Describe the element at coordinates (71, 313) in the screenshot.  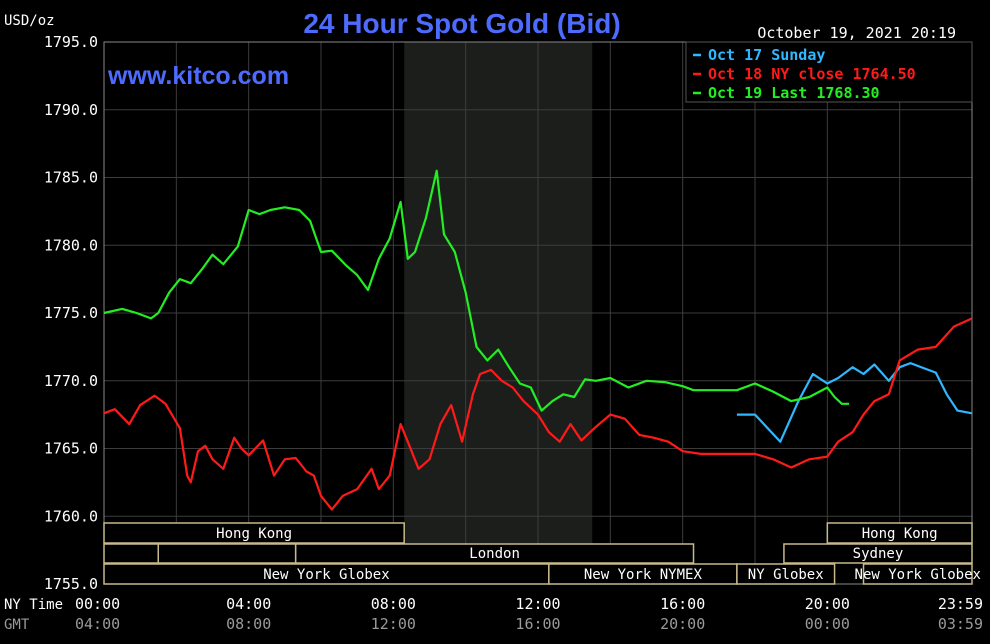
I see `y-tick-label: 1775.0` at that location.